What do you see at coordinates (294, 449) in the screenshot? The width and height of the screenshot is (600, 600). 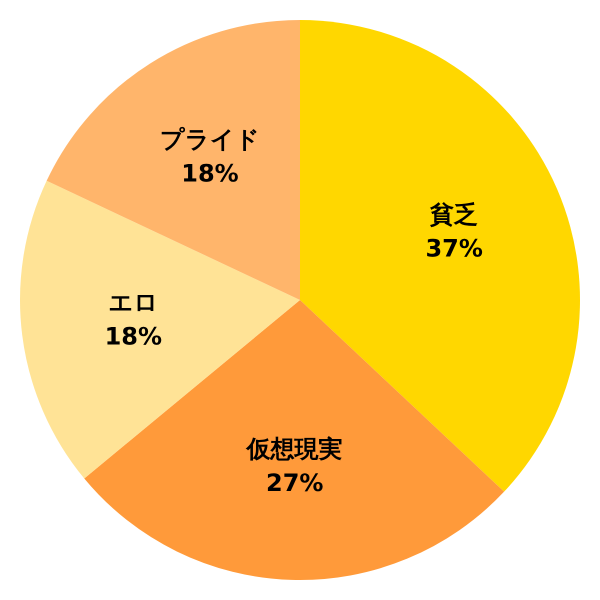 I see `slice-label: 仮想現実` at bounding box center [294, 449].